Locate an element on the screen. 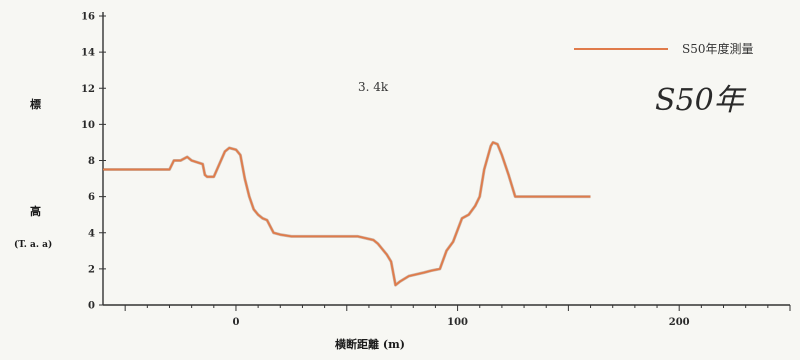 This screenshot has width=800, height=360. y-tick-label: 6 is located at coordinates (91, 197).